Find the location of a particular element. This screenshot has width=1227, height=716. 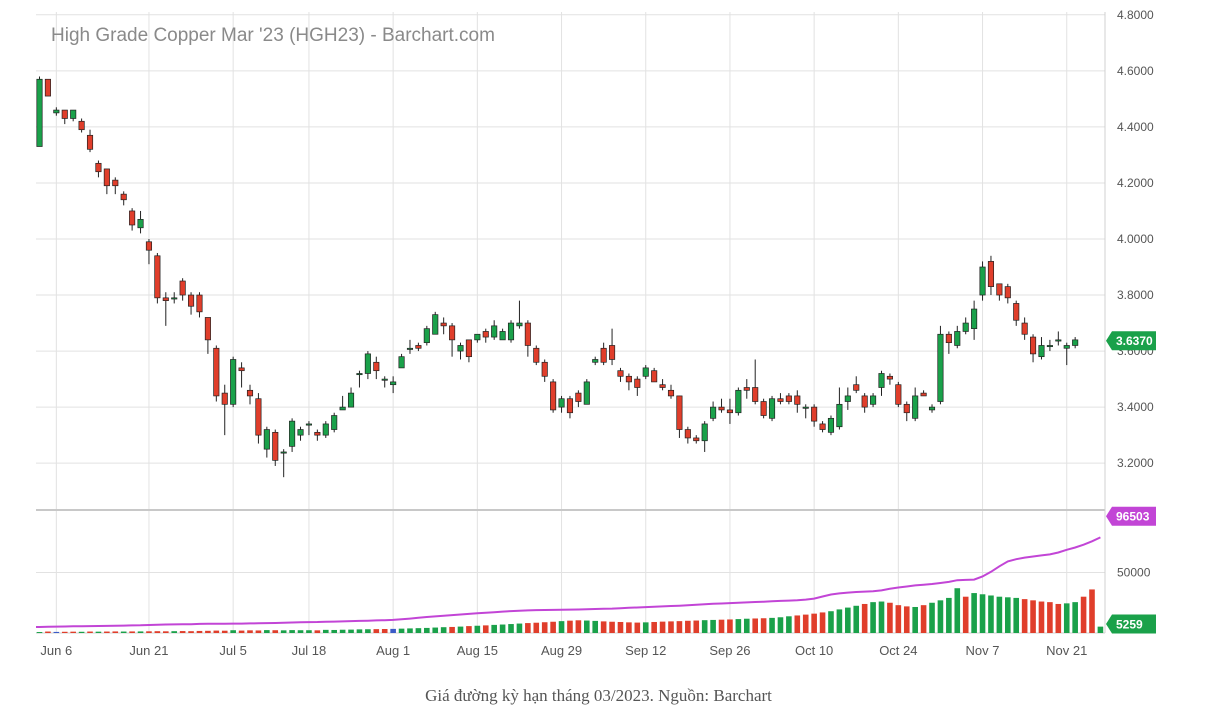

price-tick-label: 4.2000 is located at coordinates (1135, 183).